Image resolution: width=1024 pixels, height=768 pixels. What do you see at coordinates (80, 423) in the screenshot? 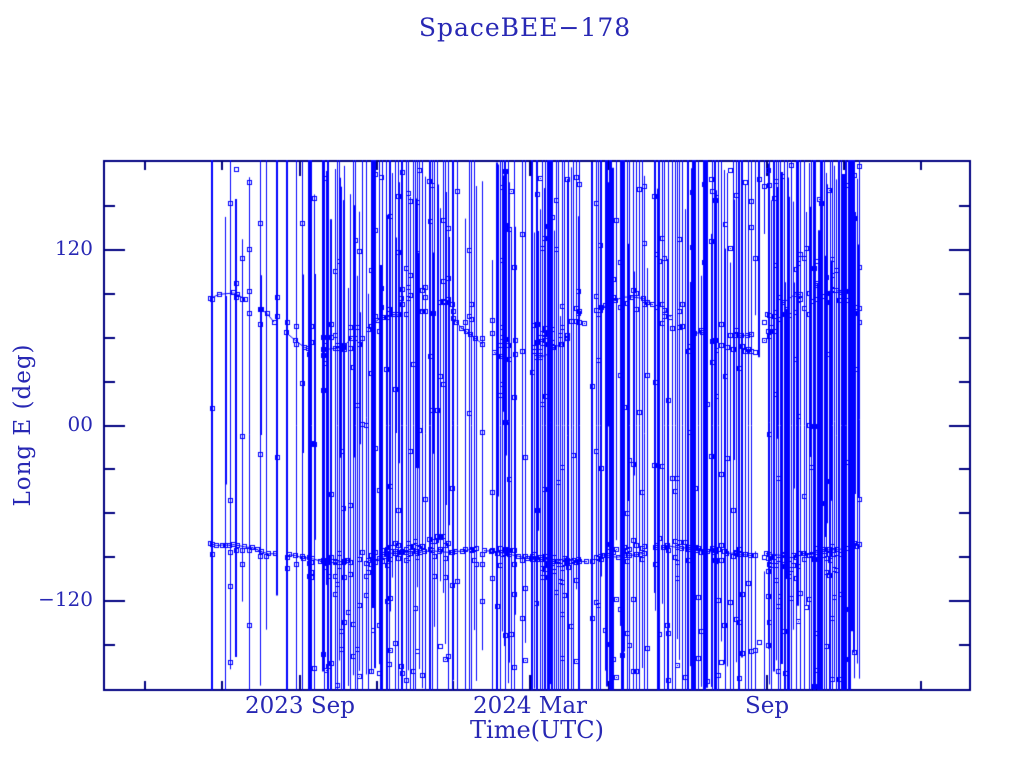
I see `y-tick-label: 00` at bounding box center [80, 423].